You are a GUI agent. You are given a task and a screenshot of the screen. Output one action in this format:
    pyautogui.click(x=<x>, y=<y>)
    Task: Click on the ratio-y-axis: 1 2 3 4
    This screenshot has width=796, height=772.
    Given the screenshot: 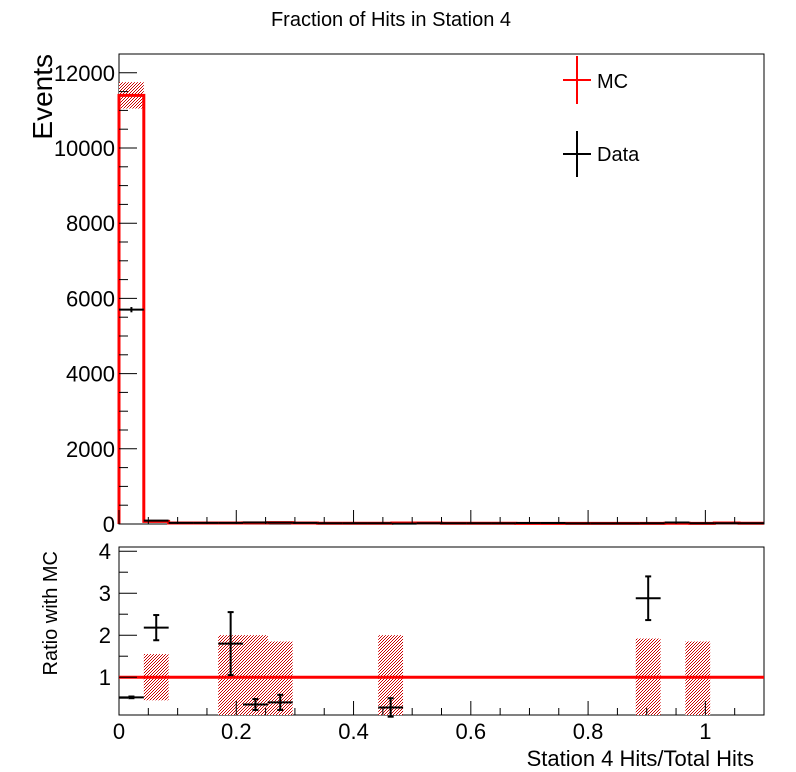 What is the action you would take?
    pyautogui.click(x=118, y=619)
    